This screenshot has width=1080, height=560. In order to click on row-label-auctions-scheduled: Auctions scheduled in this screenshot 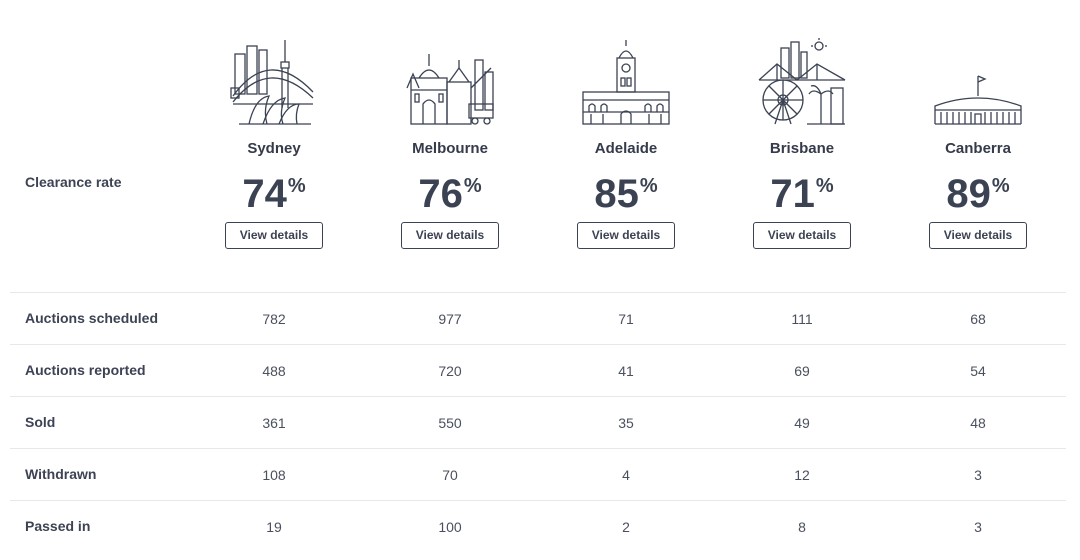, I will do `click(92, 318)`.